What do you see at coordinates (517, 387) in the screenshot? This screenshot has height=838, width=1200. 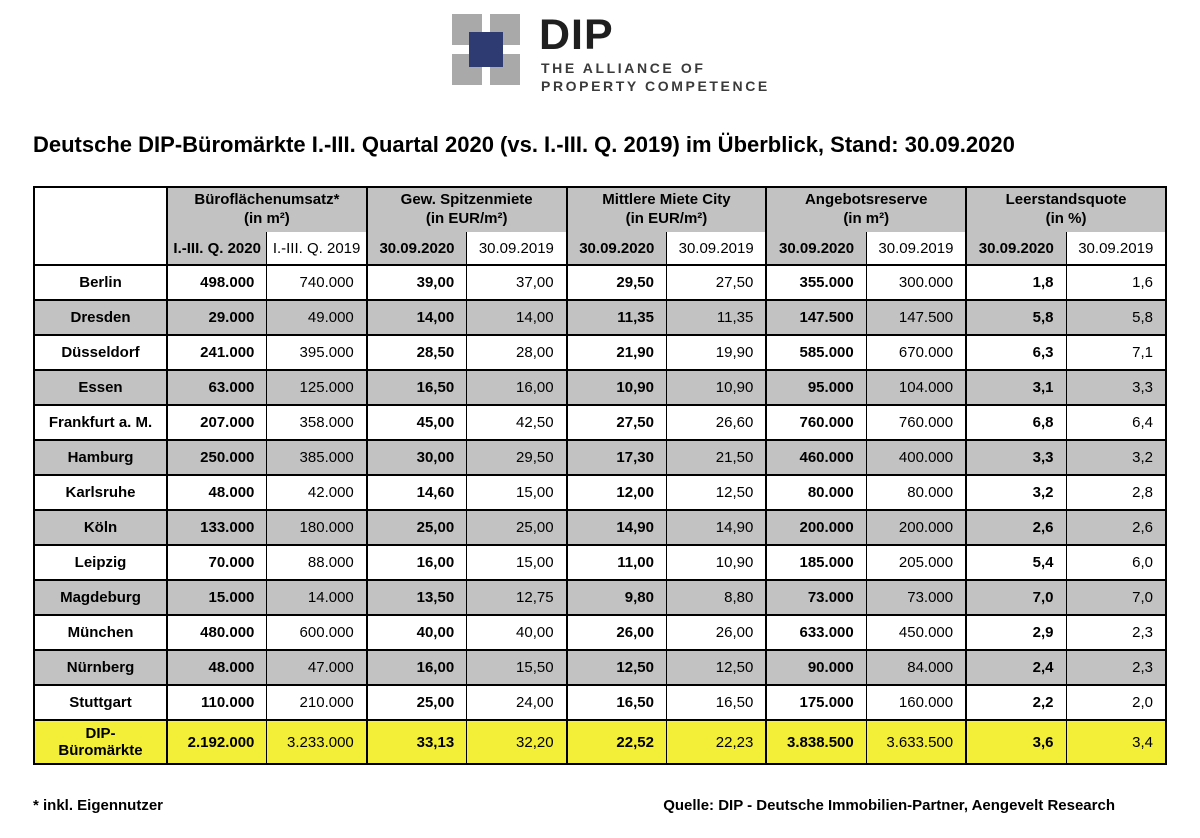 I see `value-cell-2019: 16,00` at bounding box center [517, 387].